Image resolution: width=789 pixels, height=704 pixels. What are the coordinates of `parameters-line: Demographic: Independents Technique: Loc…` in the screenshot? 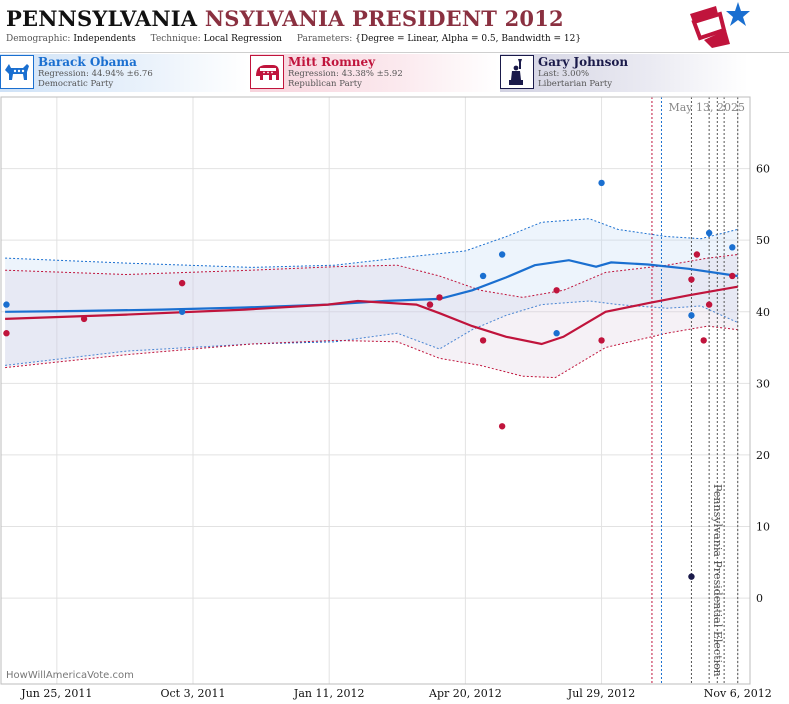 It's located at (299, 39).